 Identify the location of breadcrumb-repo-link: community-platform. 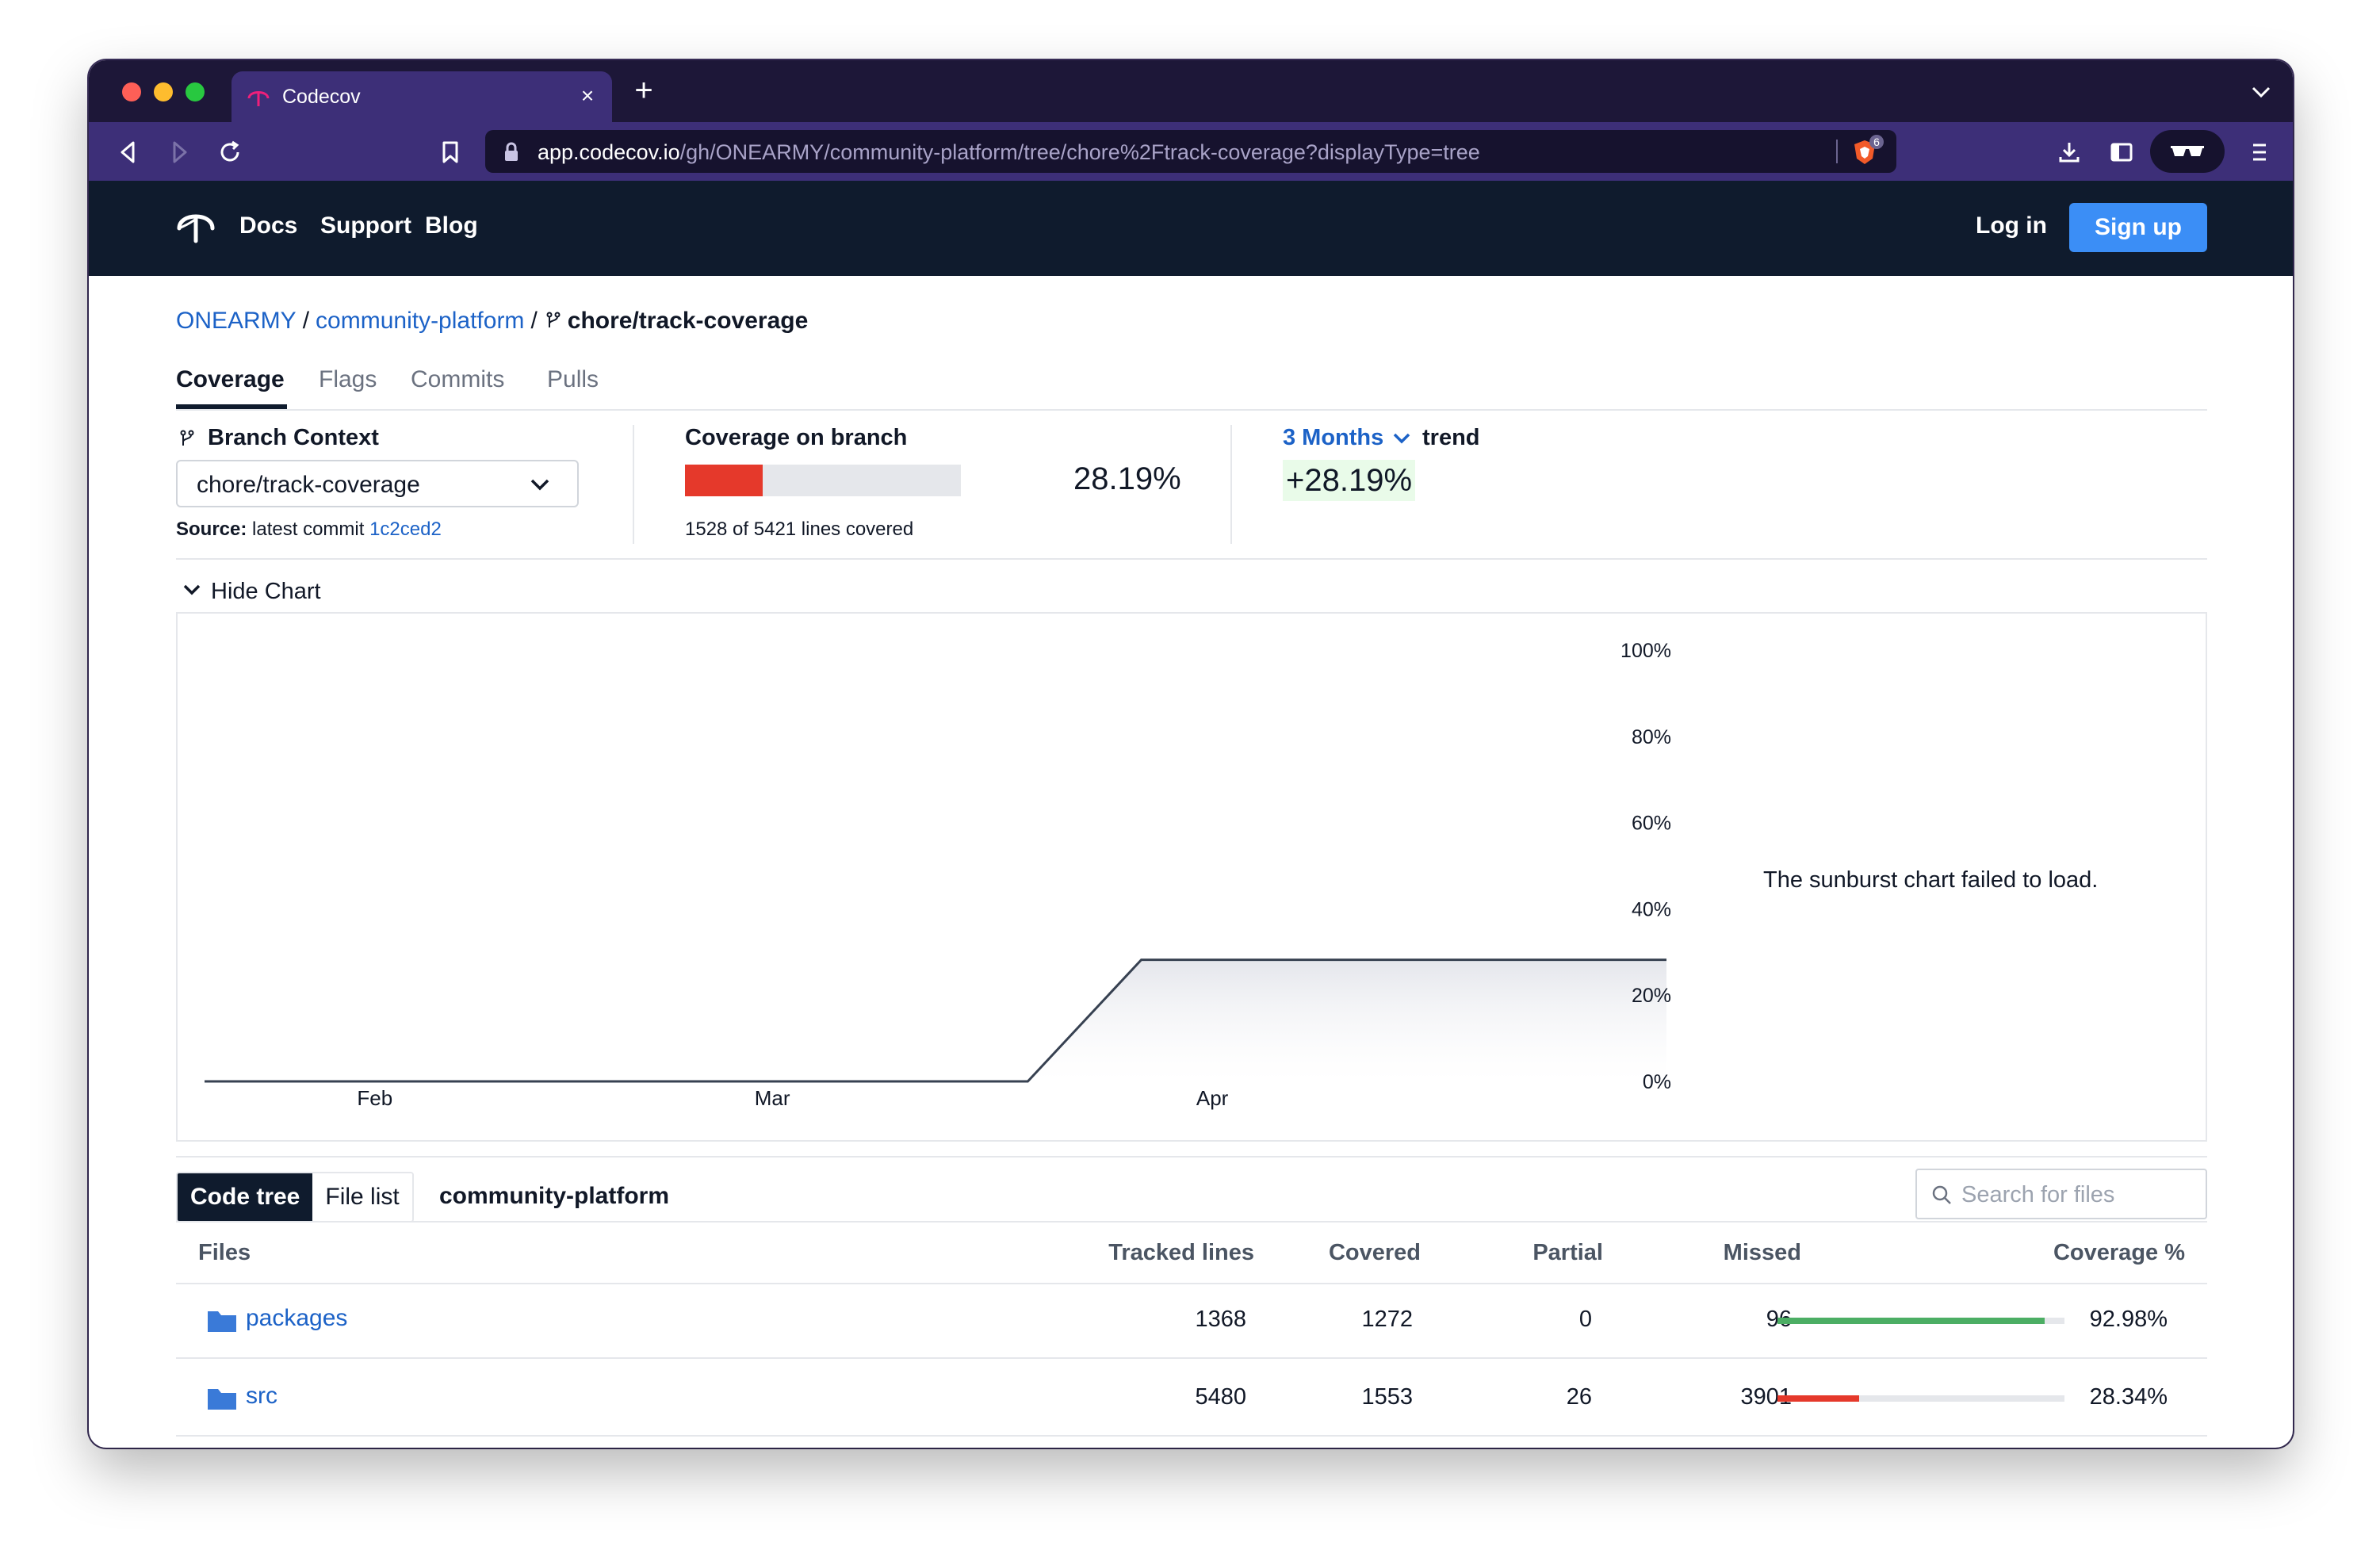
(420, 321).